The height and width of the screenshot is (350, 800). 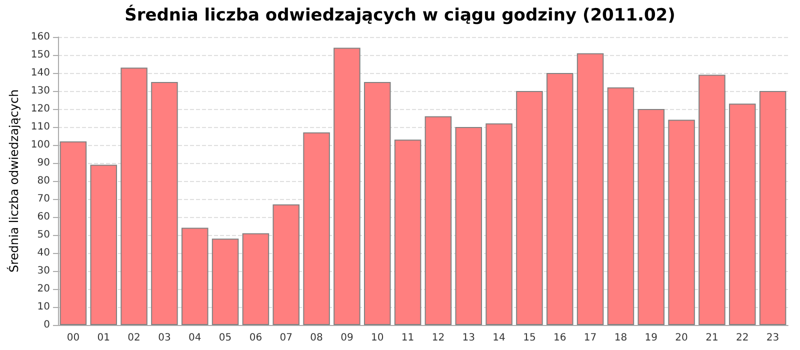 What do you see at coordinates (255, 338) in the screenshot?
I see `x-tick-label: 06` at bounding box center [255, 338].